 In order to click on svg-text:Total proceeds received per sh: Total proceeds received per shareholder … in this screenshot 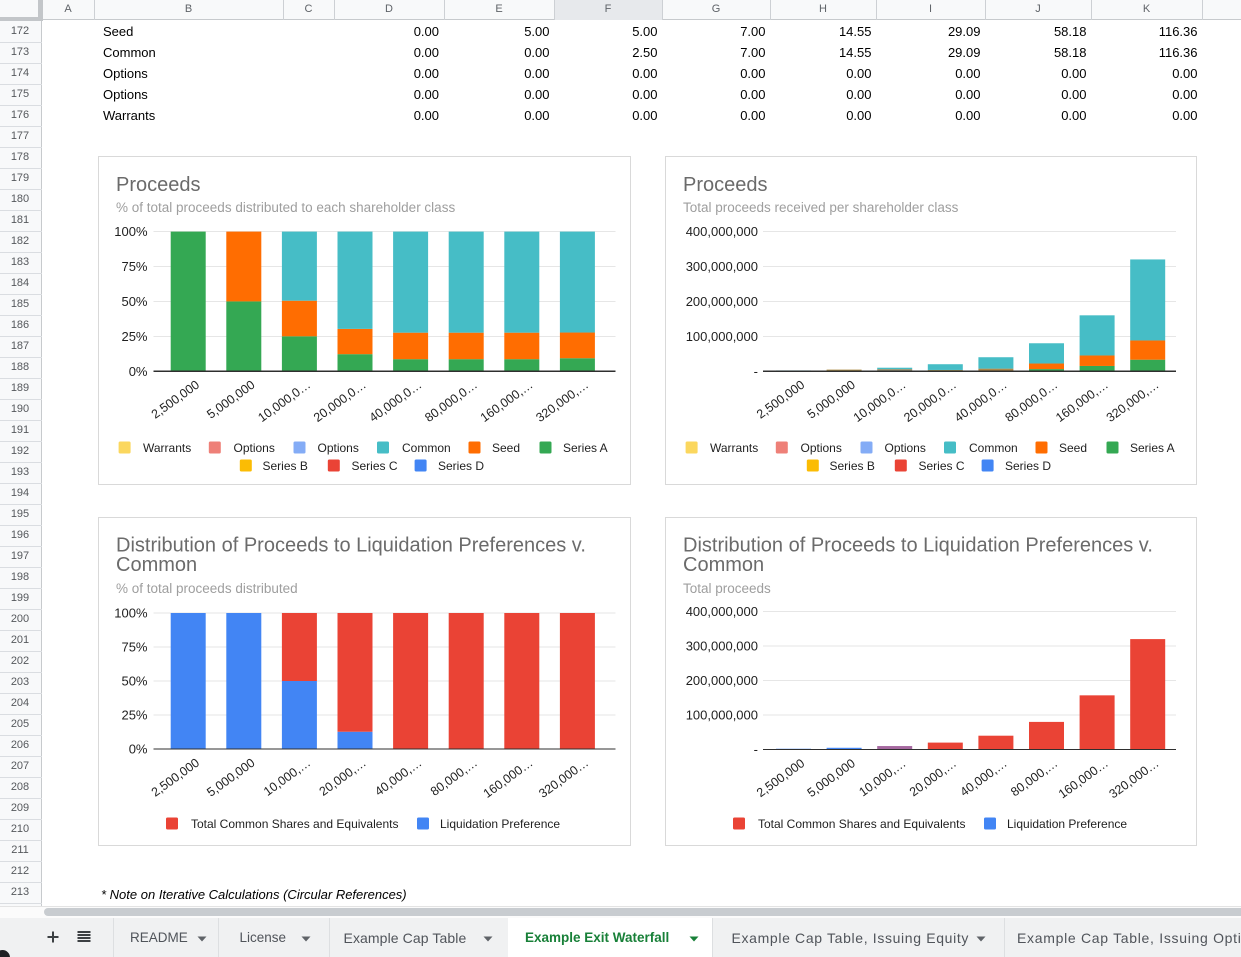, I will do `click(821, 207)`.